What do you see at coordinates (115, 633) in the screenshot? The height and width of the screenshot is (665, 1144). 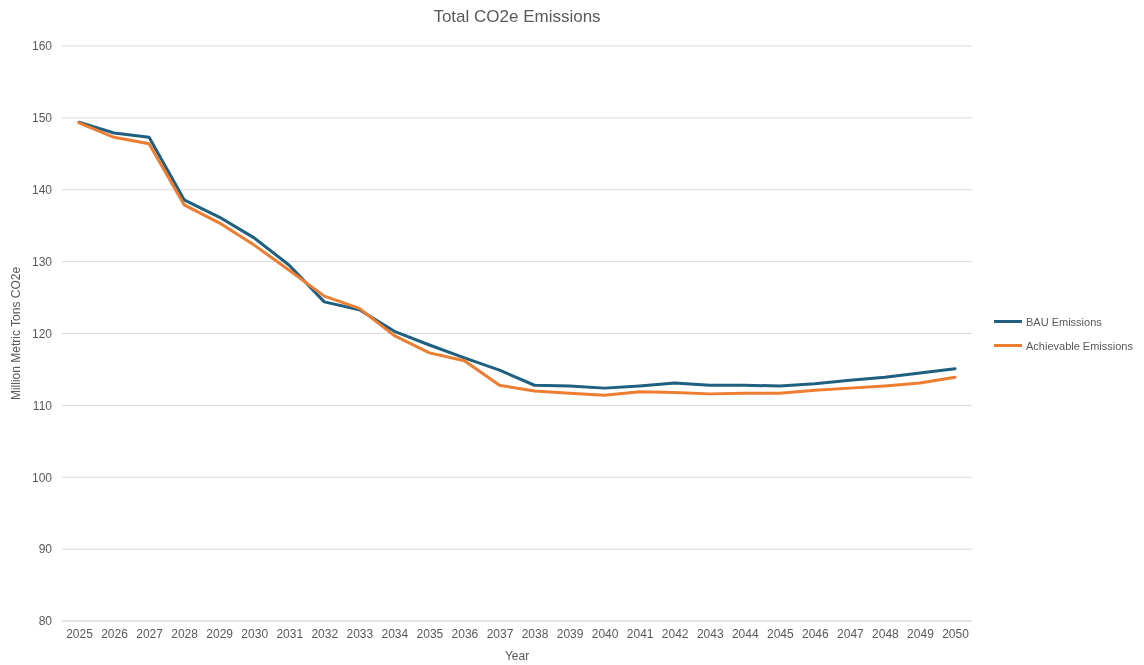 I see `x-tick-label: 2026` at bounding box center [115, 633].